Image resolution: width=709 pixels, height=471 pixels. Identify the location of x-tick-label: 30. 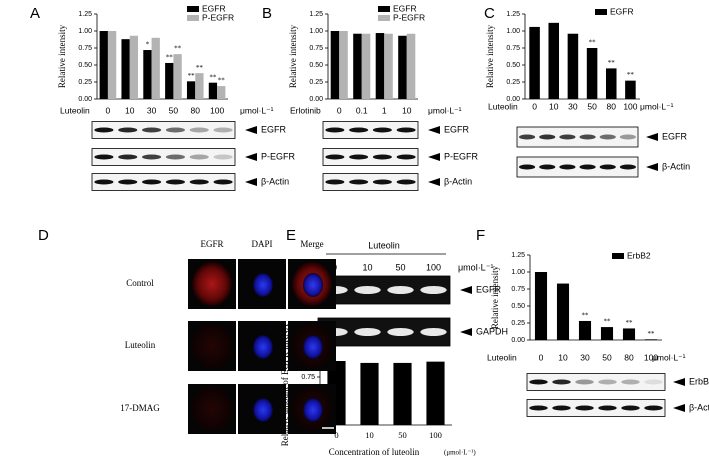
(573, 106).